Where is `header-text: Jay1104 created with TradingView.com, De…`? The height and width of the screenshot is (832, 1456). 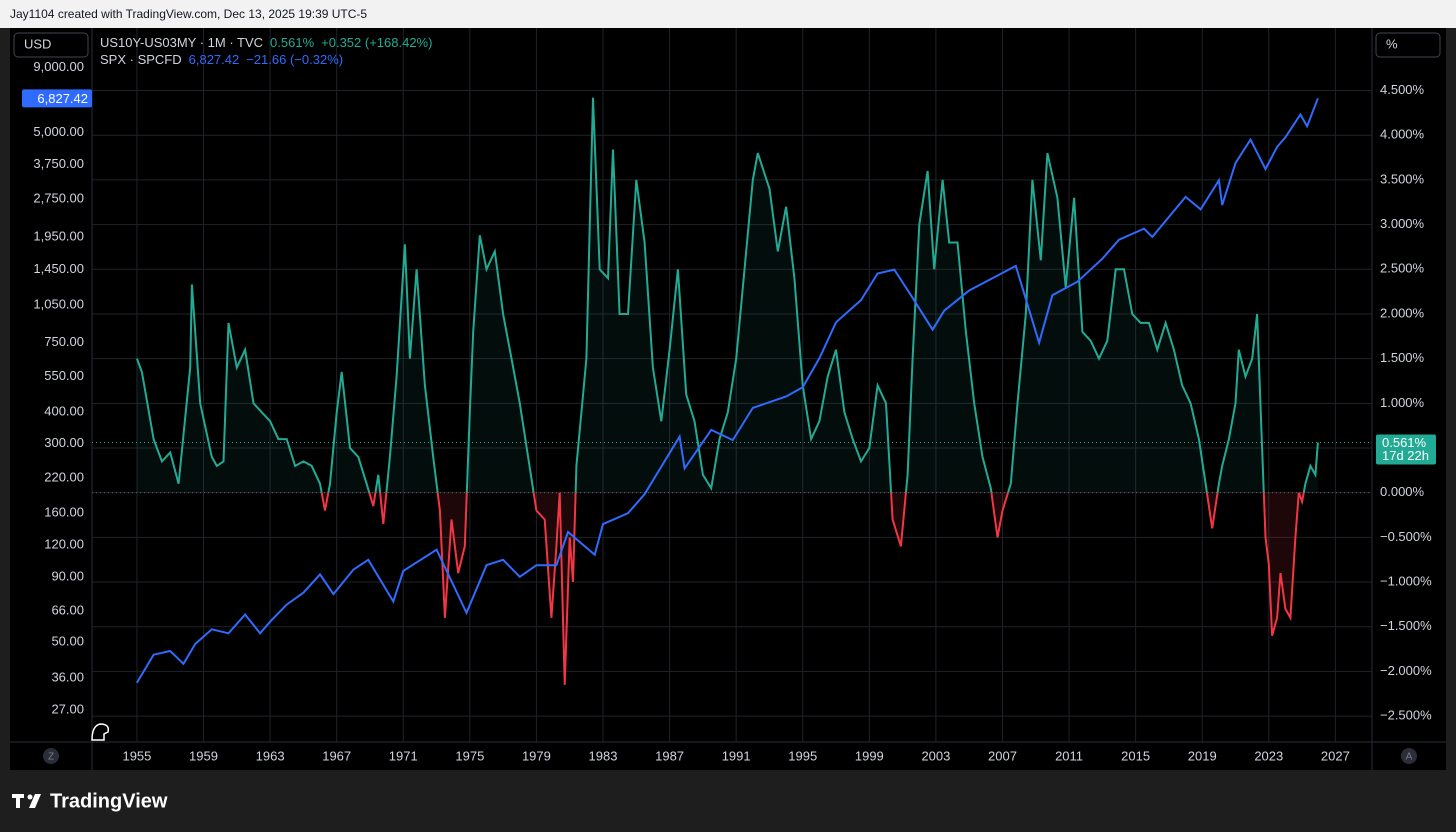 header-text: Jay1104 created with TradingView.com, De… is located at coordinates (188, 14).